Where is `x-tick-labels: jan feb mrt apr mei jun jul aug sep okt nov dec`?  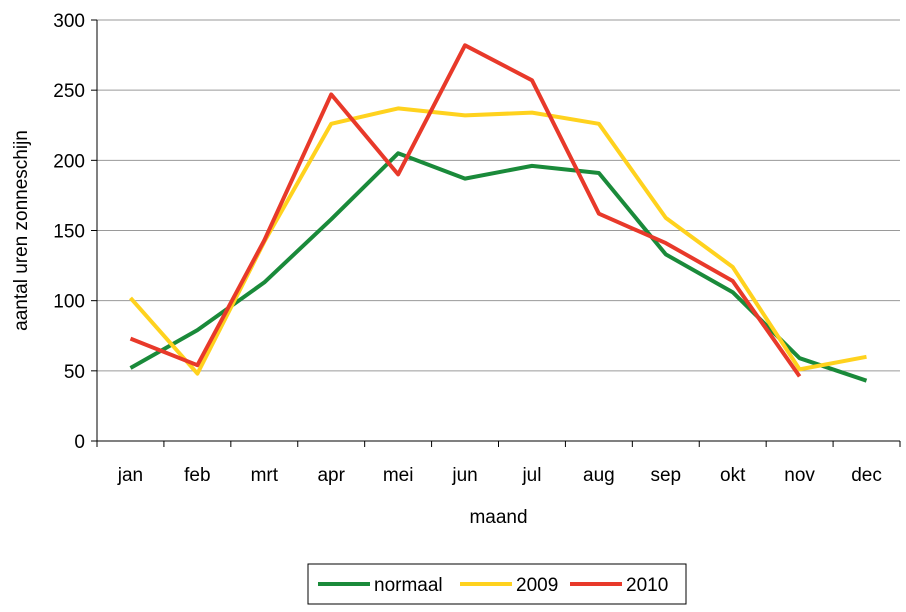
x-tick-labels: jan feb mrt apr mei jun jul aug sep okt nov dec is located at coordinates (498, 463).